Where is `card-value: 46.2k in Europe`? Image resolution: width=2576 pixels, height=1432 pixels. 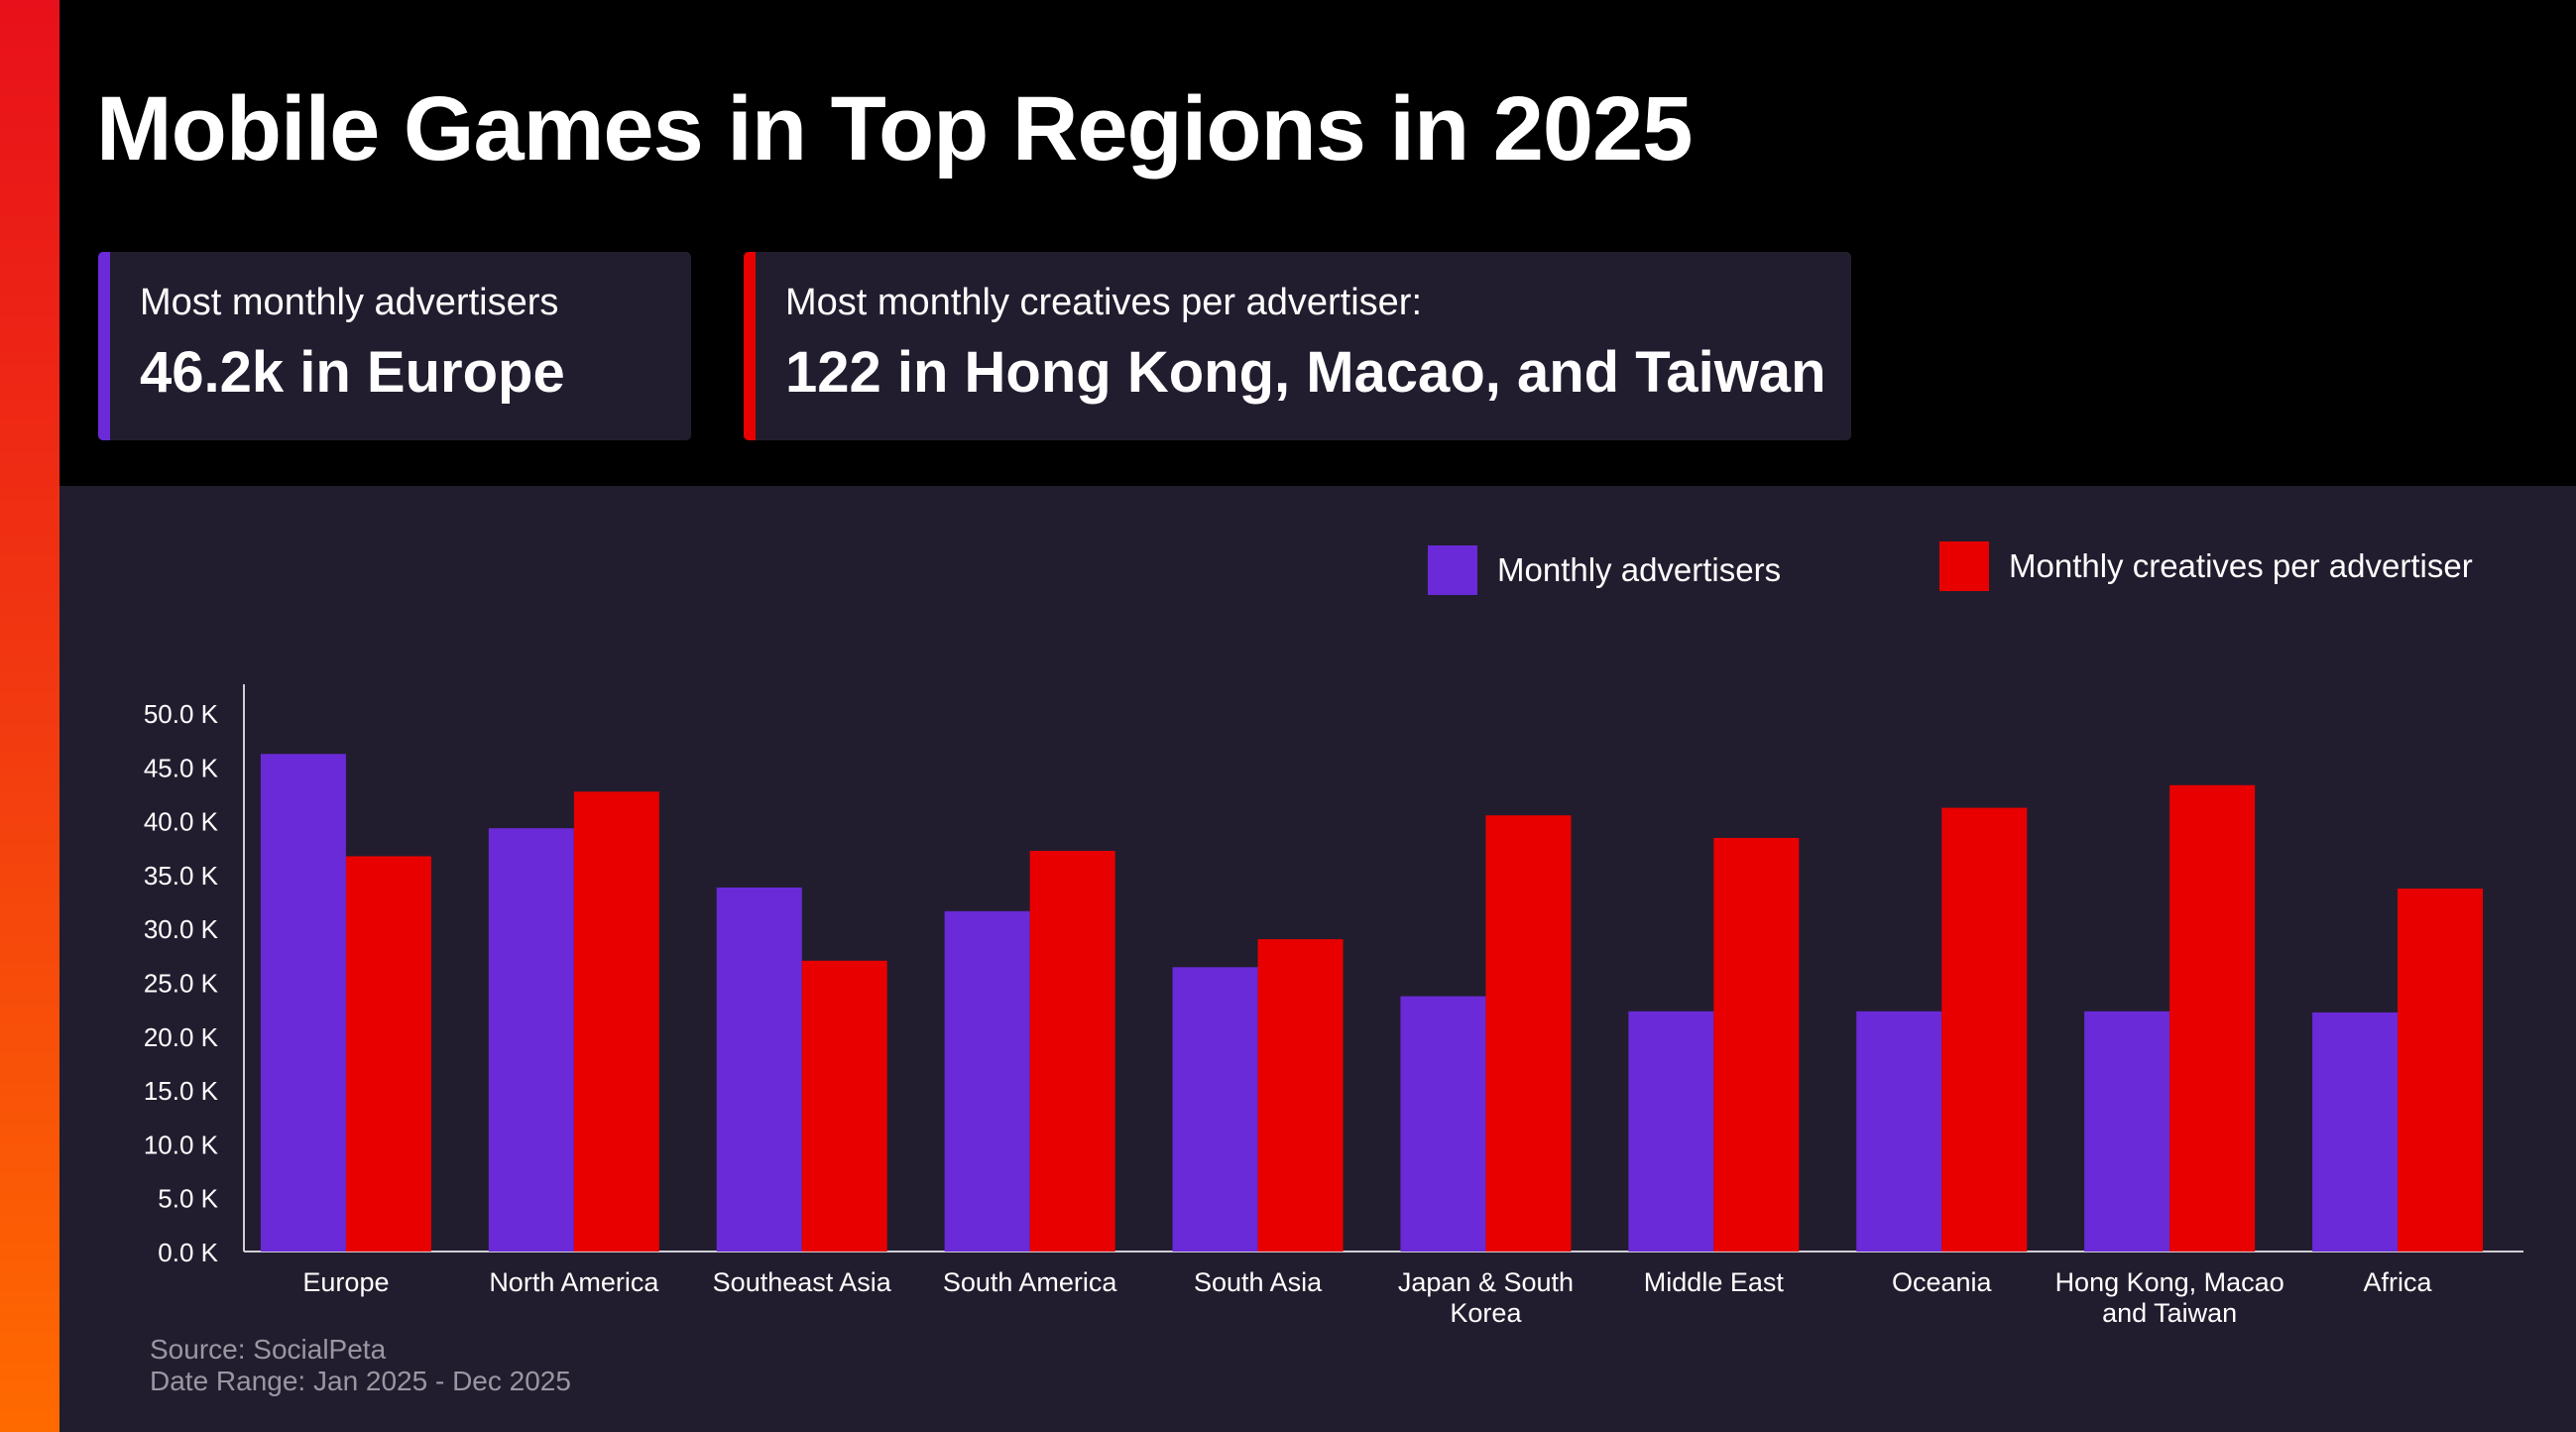 card-value: 46.2k in Europe is located at coordinates (352, 372).